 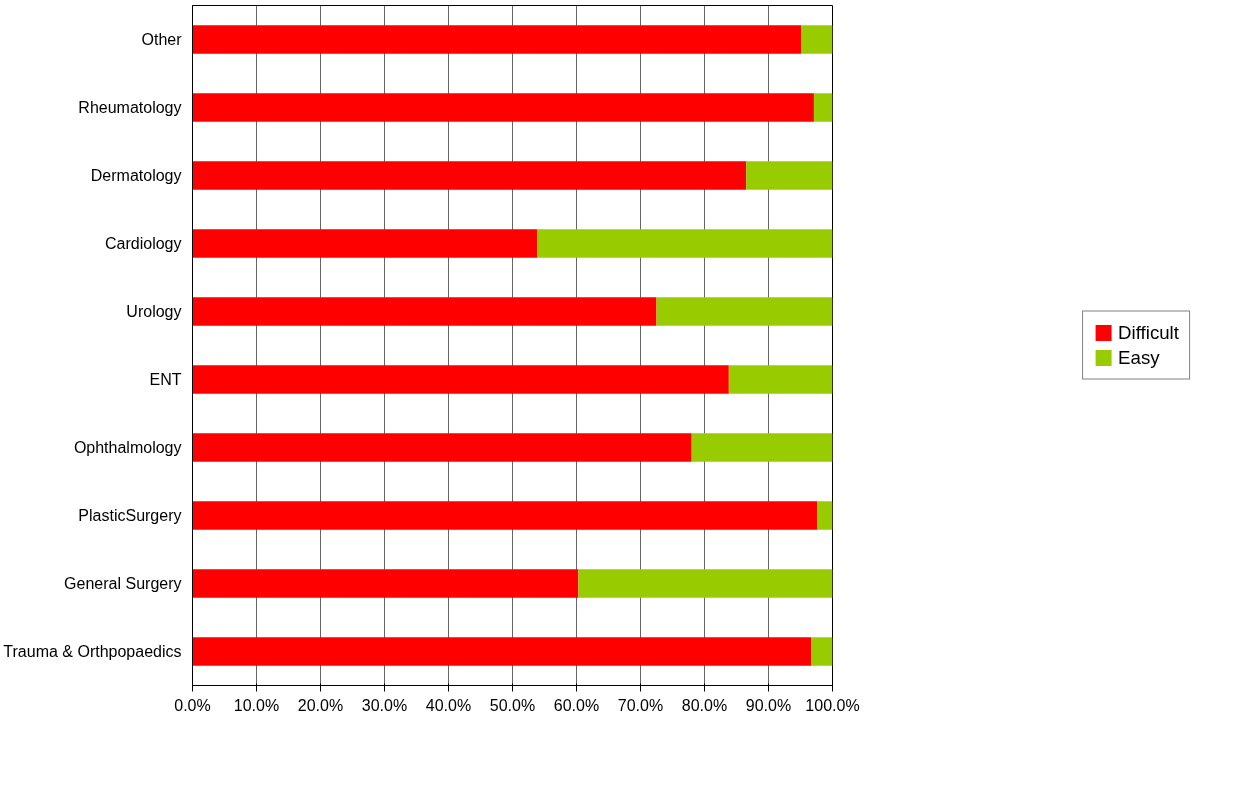 What do you see at coordinates (448, 705) in the screenshot?
I see `x-tick-label: 40.0%` at bounding box center [448, 705].